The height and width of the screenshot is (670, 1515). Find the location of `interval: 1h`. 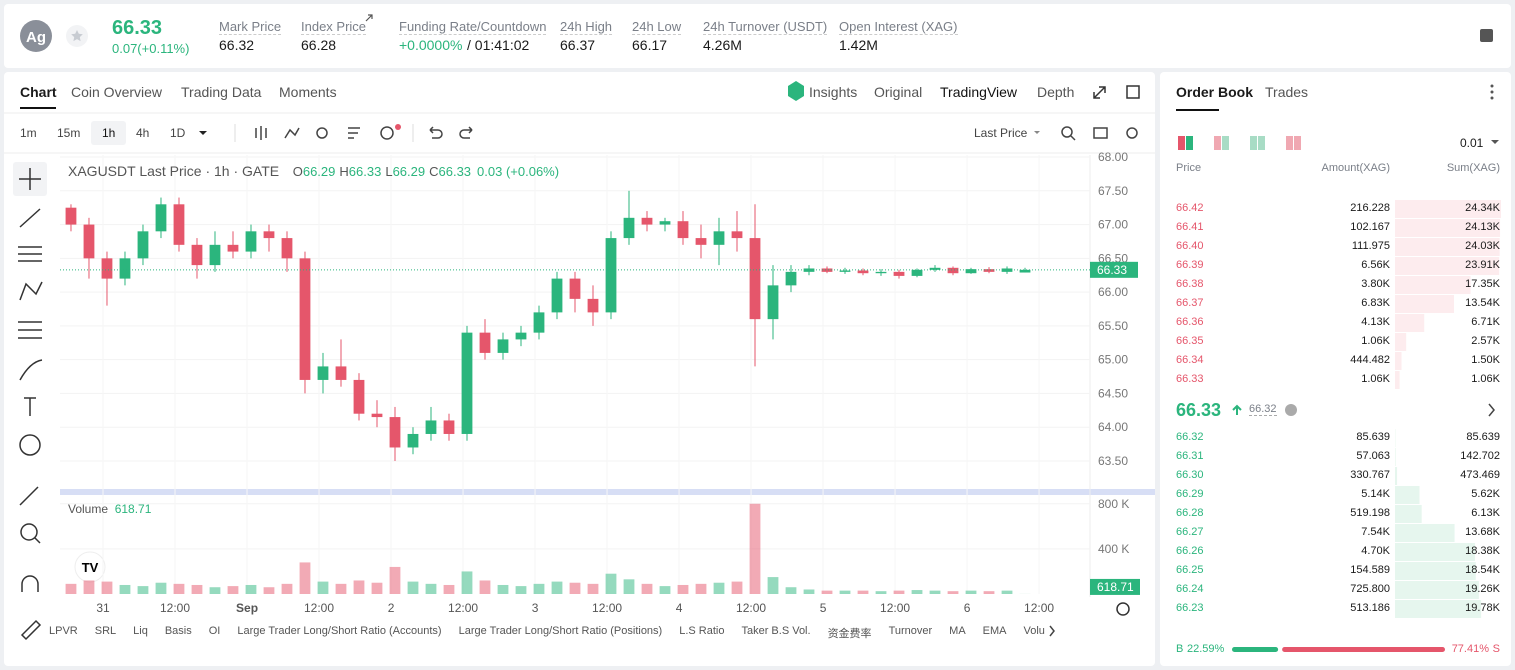

interval: 1h is located at coordinates (109, 133).